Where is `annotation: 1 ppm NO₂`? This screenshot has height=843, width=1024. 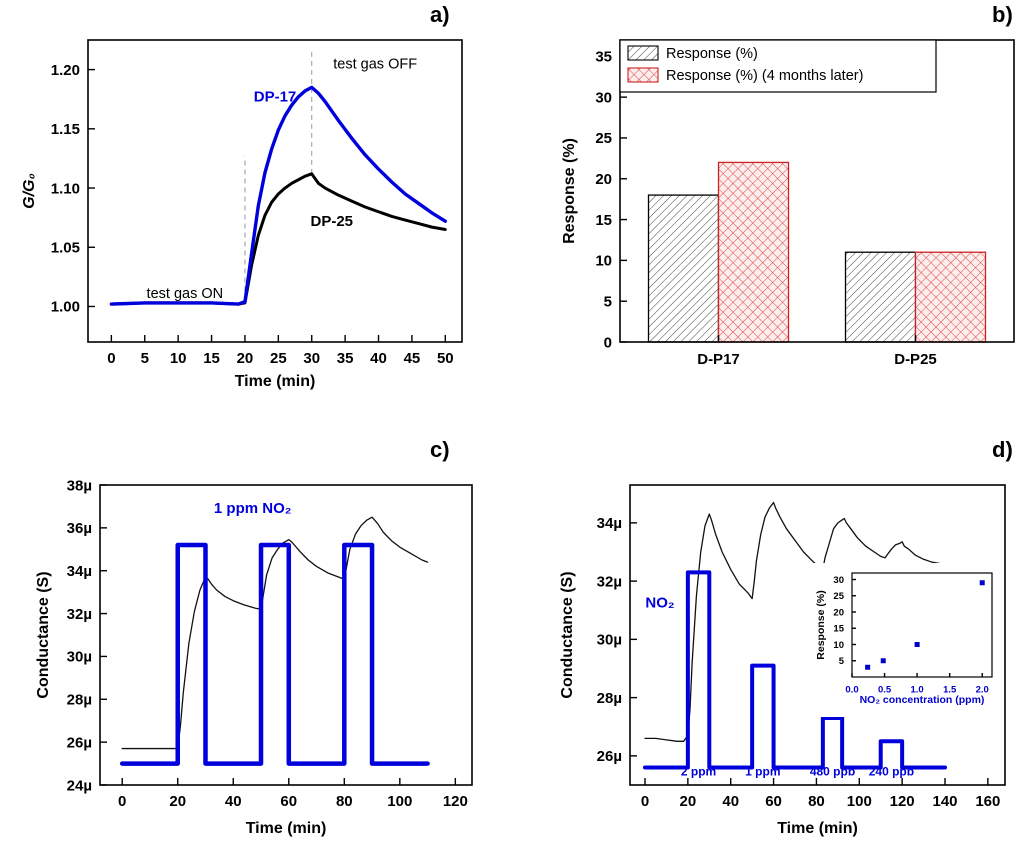 annotation: 1 ppm NO₂ is located at coordinates (253, 508).